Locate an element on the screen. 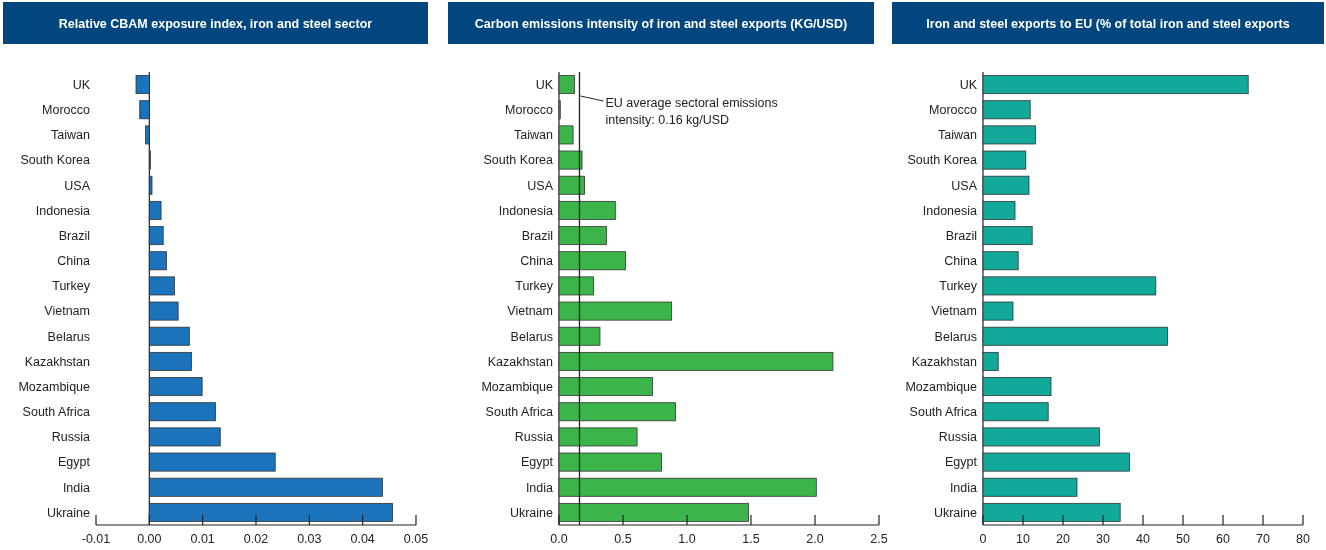  x-tick-label: 0.0 is located at coordinates (559, 539).